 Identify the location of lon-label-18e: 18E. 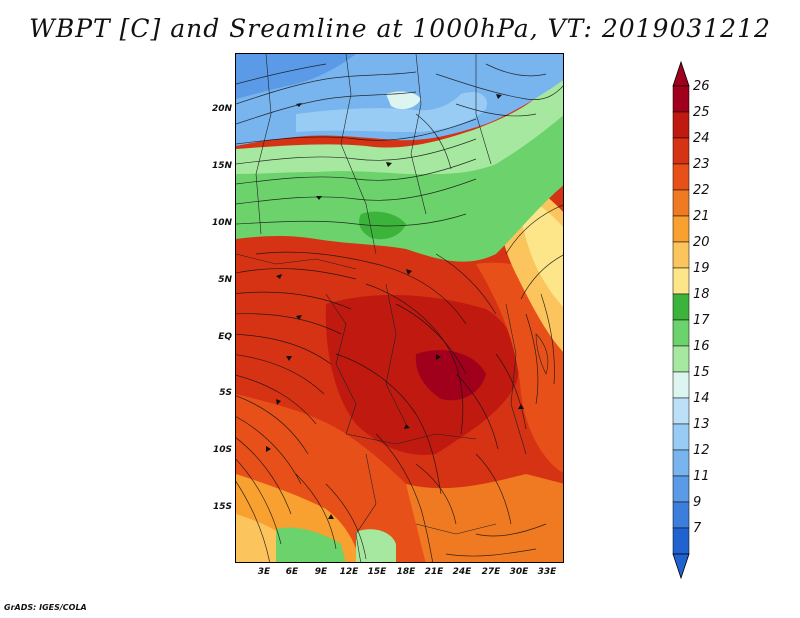
(406, 572).